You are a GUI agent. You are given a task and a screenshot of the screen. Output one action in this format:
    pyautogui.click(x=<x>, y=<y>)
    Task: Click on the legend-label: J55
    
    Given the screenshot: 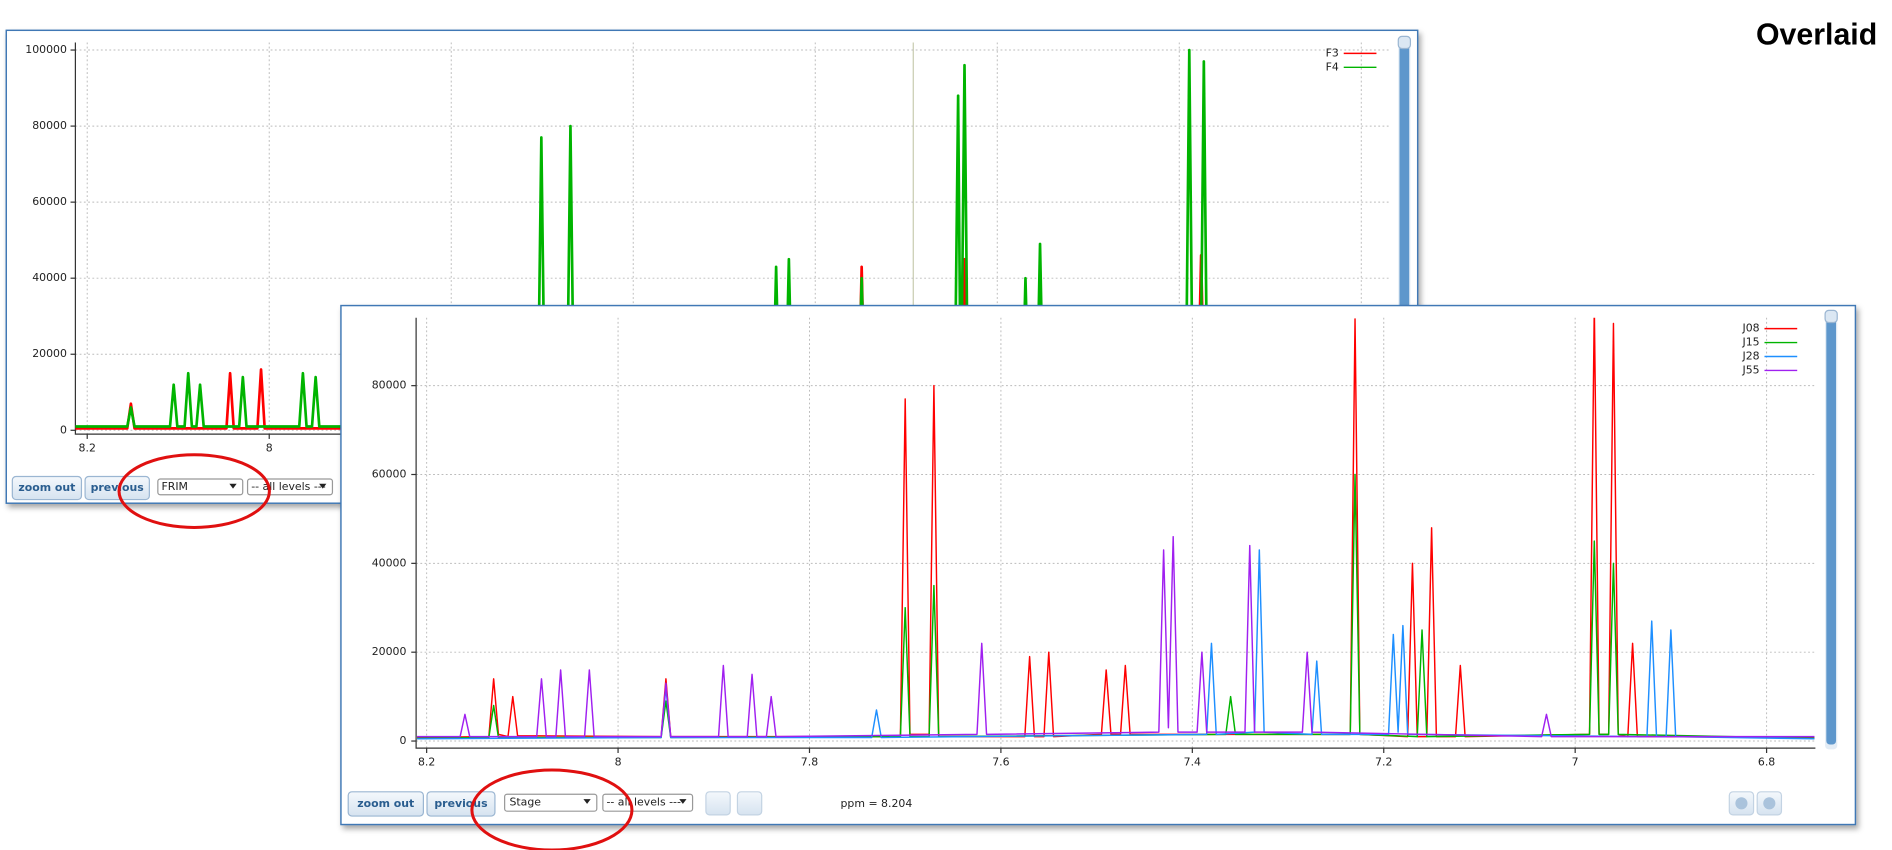 What is the action you would take?
    pyautogui.click(x=1751, y=369)
    